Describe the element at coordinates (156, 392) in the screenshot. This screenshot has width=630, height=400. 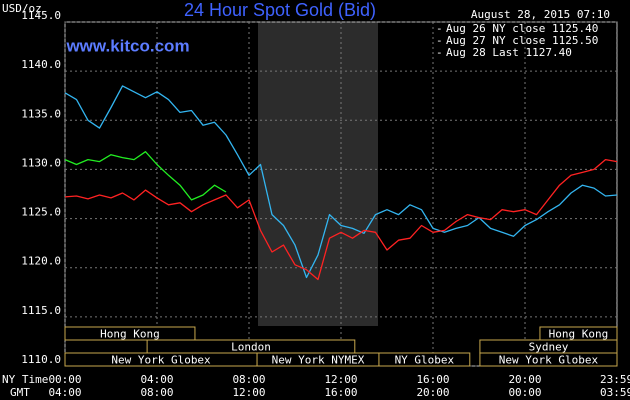
I see `x2-tick-label: 08:00` at that location.